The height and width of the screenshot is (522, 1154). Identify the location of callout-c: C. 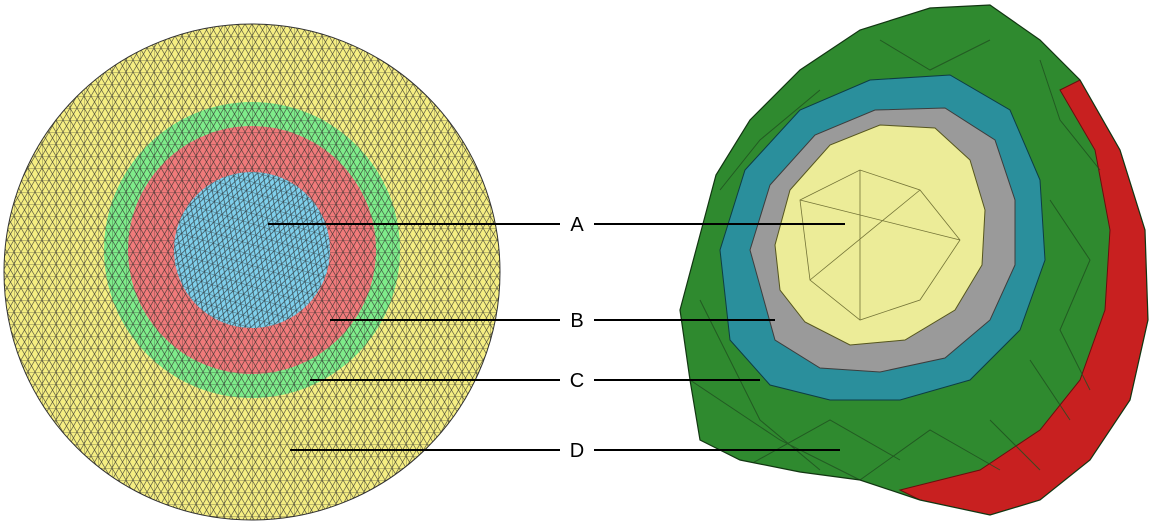
(535, 381).